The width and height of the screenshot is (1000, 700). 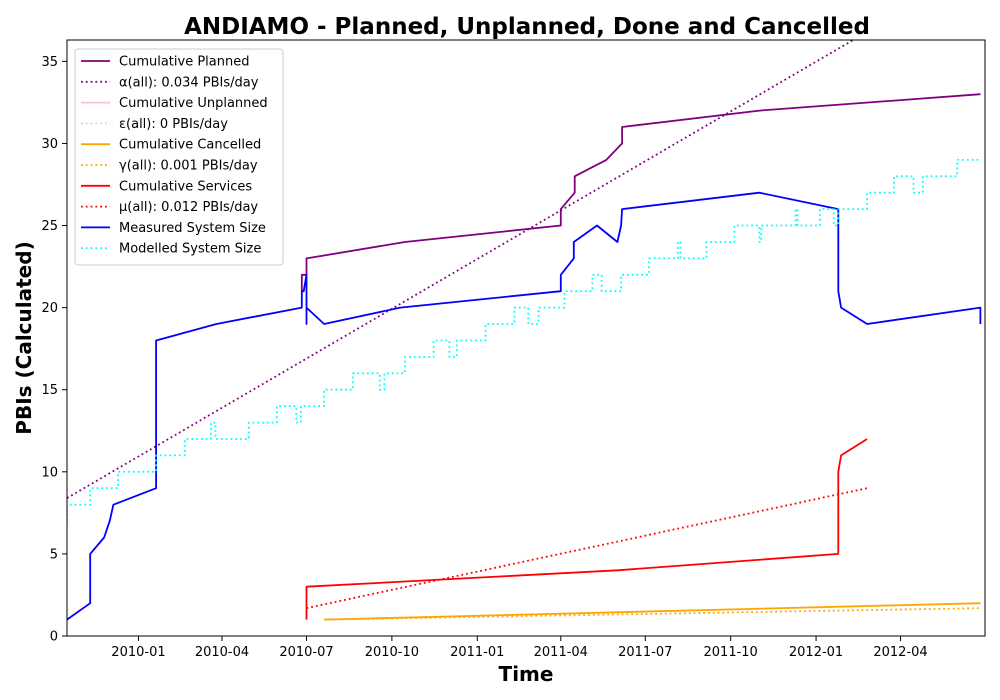 I want to click on legend-label: ε(all): 0 PBIs/day, so click(x=173, y=124).